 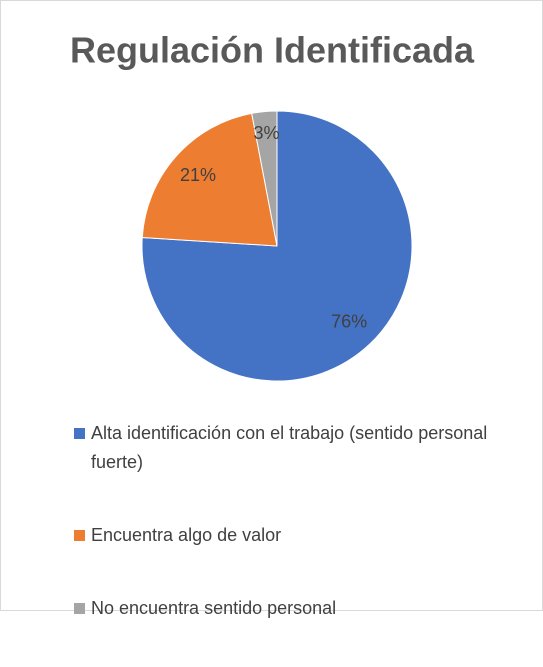 I want to click on legend-label: No encuentra sentido personal, so click(x=214, y=608).